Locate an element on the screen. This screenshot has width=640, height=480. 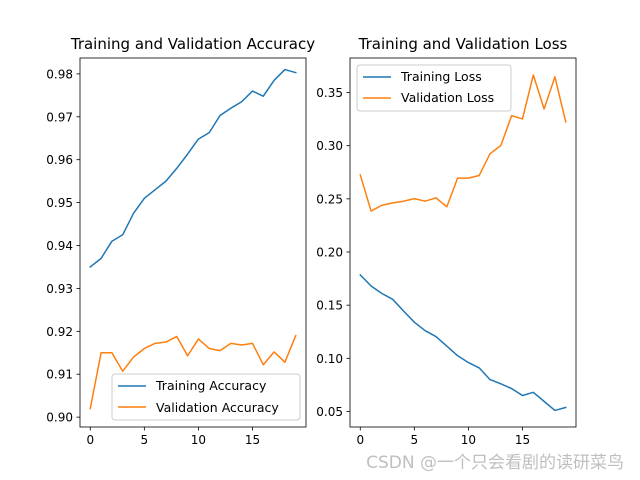
accuracy-chart-title: Training and Validation Accuracy is located at coordinates (192, 44).